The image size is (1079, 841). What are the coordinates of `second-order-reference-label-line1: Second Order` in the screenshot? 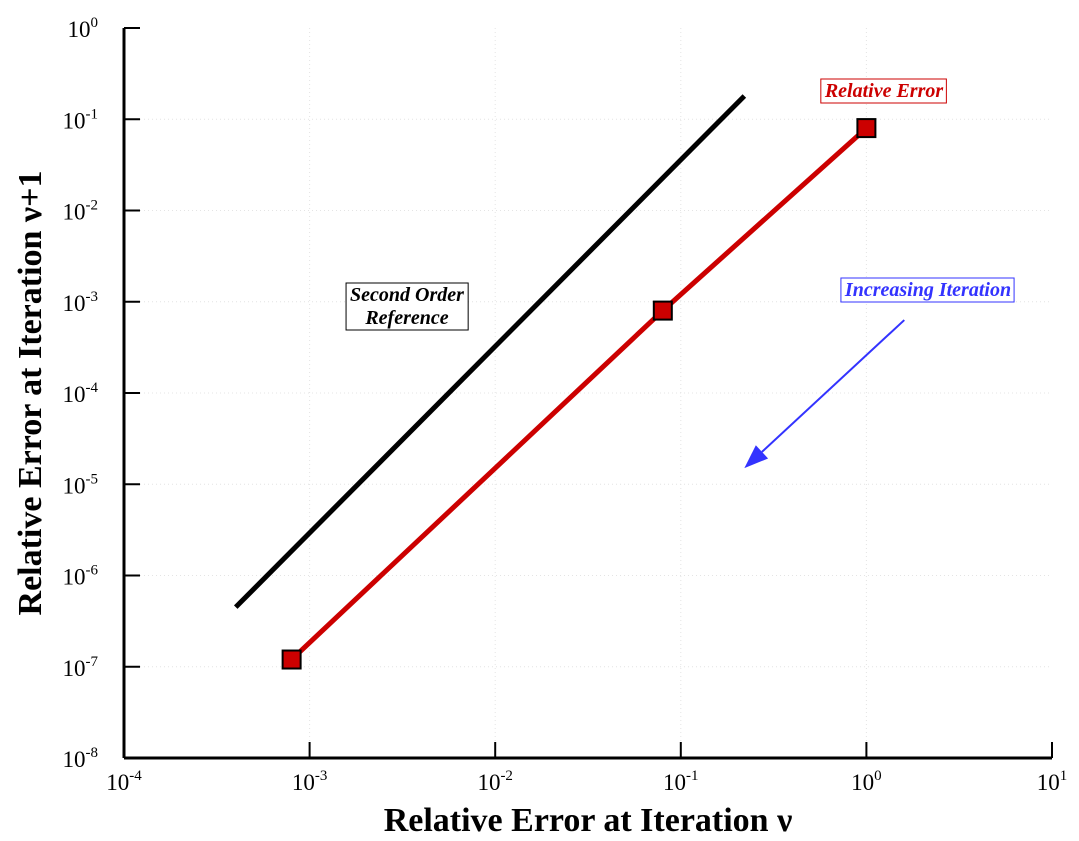 It's located at (407, 295).